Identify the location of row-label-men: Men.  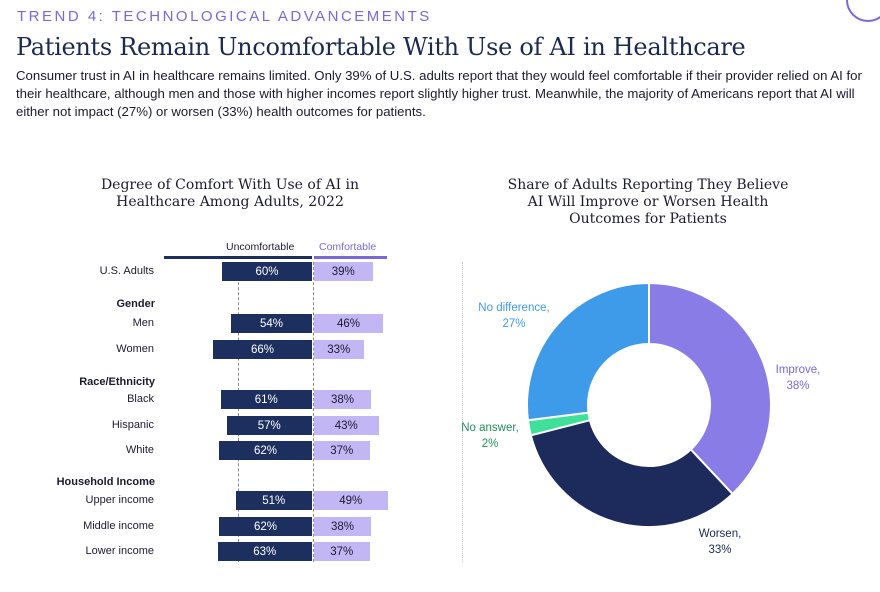
(143, 323).